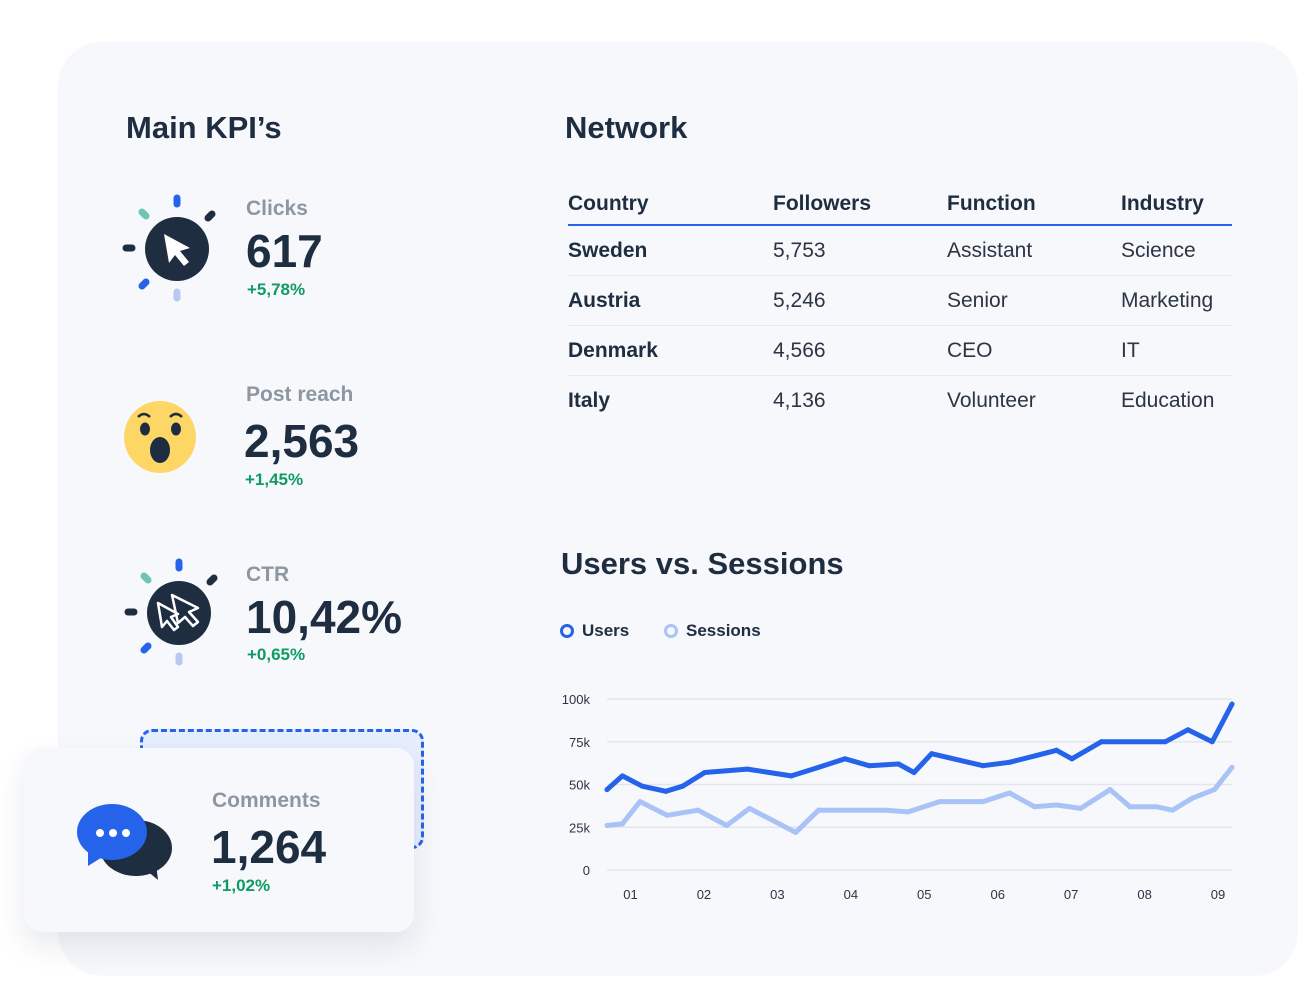  What do you see at coordinates (274, 479) in the screenshot?
I see `kpi-change: +1,45%` at bounding box center [274, 479].